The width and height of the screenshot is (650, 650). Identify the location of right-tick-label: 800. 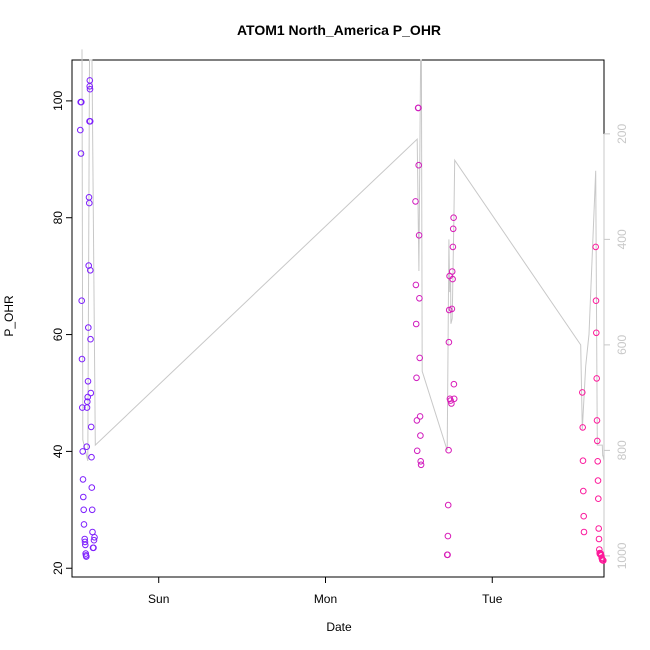
(622, 450).